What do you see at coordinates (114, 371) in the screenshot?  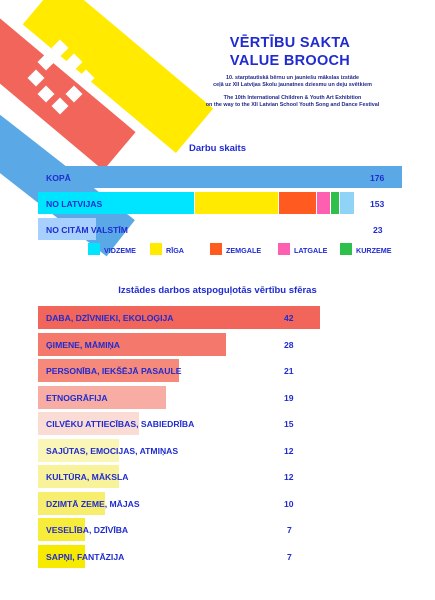 I see `value-sphere-label: PERSONĪBA, IEKŠĒJĀ PASAULE` at bounding box center [114, 371].